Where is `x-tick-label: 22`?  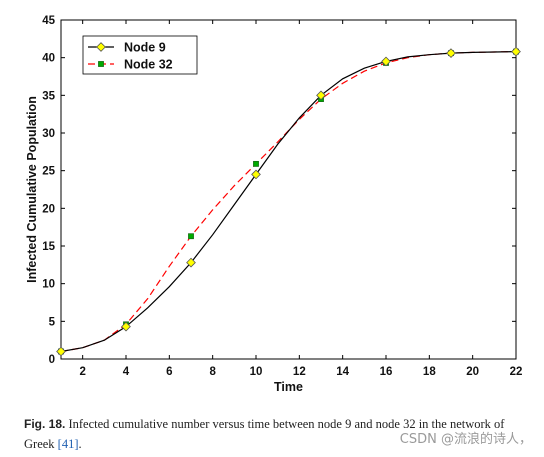 x-tick-label: 22 is located at coordinates (516, 372).